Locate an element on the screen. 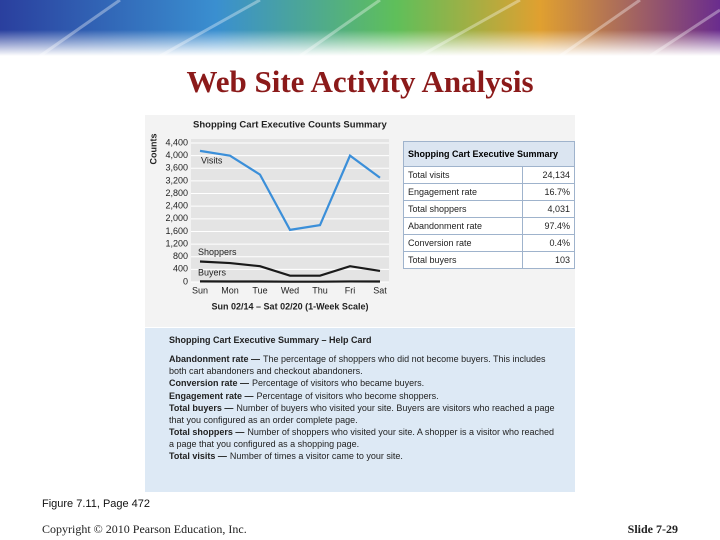  x-tick-label: Sat is located at coordinates (380, 290).